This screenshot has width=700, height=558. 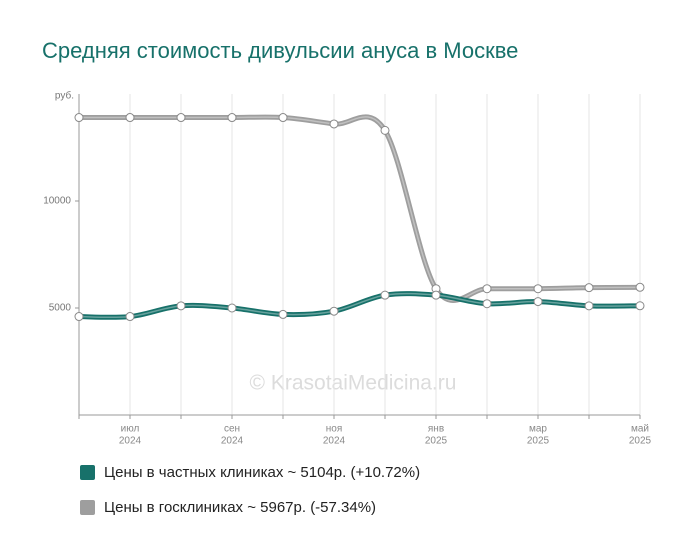 What do you see at coordinates (538, 429) in the screenshot?
I see `x-tick-label: мар` at bounding box center [538, 429].